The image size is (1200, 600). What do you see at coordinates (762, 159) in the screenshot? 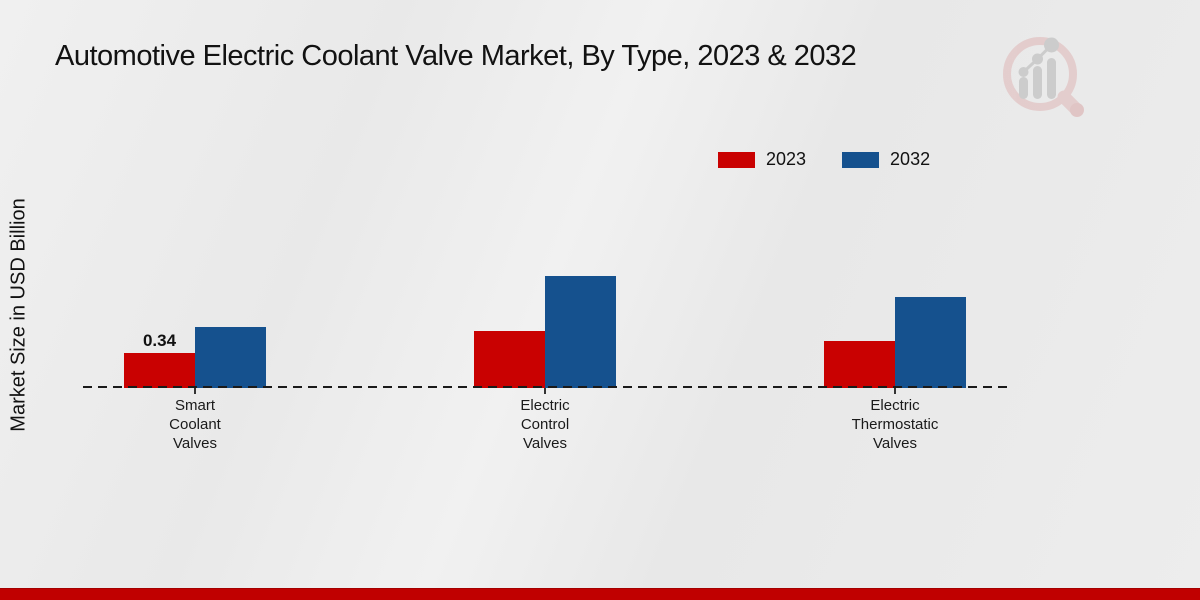
I see `legend-item-2023: 2023` at bounding box center [762, 159].